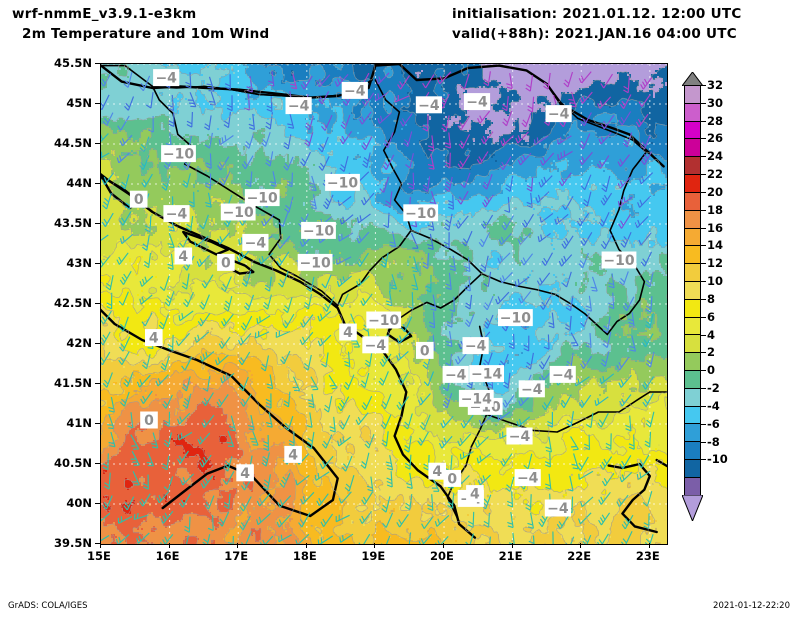  I want to click on colorbar-tick-label: -8, so click(713, 441).